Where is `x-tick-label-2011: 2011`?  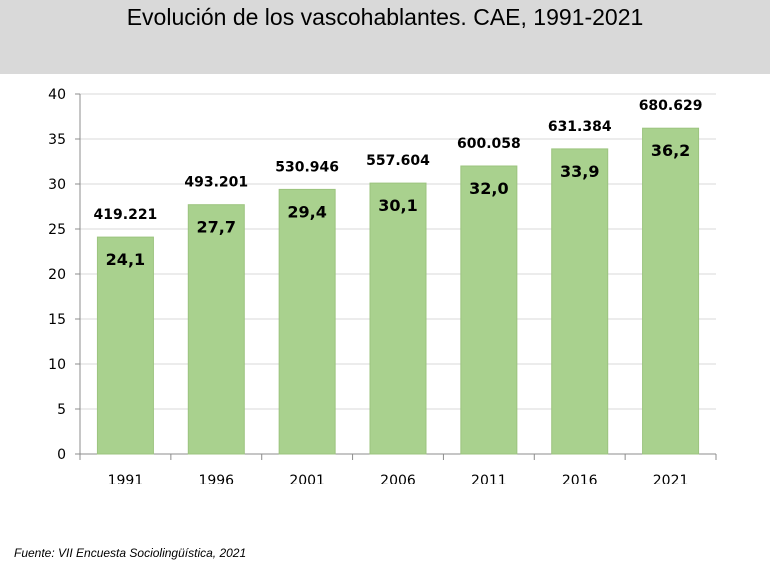 x-tick-label-2011: 2011 is located at coordinates (489, 478).